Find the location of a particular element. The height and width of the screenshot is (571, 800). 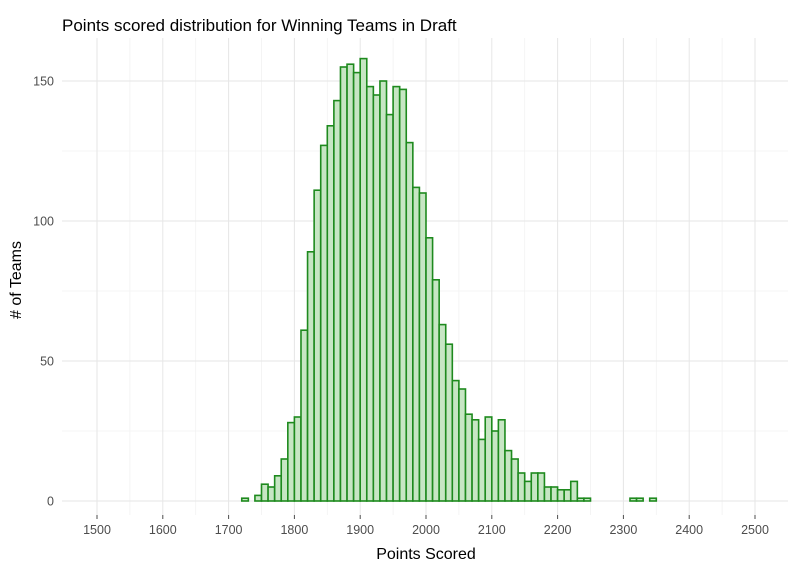

x-tick-label: 1900 is located at coordinates (360, 530).